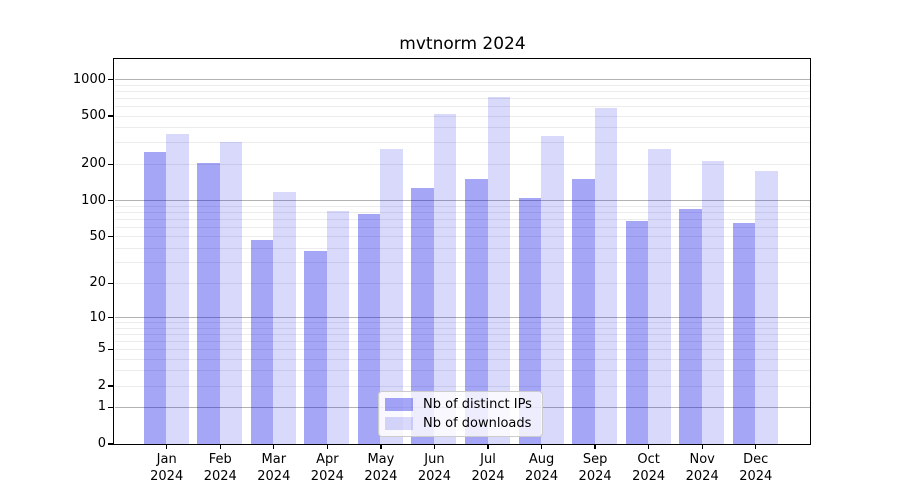 The width and height of the screenshot is (900, 500). I want to click on x-label-month: Aug, so click(541, 459).